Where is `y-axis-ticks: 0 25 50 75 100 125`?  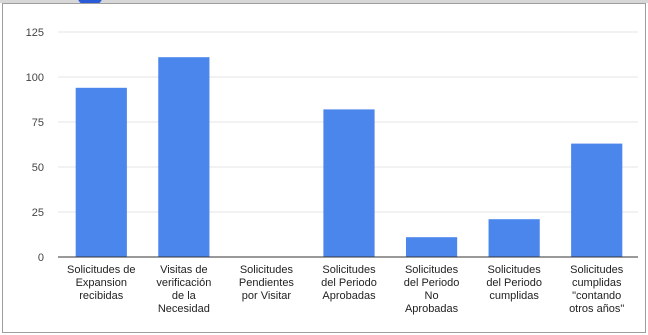
y-axis-ticks: 0 25 50 75 100 125 is located at coordinates (35, 145).